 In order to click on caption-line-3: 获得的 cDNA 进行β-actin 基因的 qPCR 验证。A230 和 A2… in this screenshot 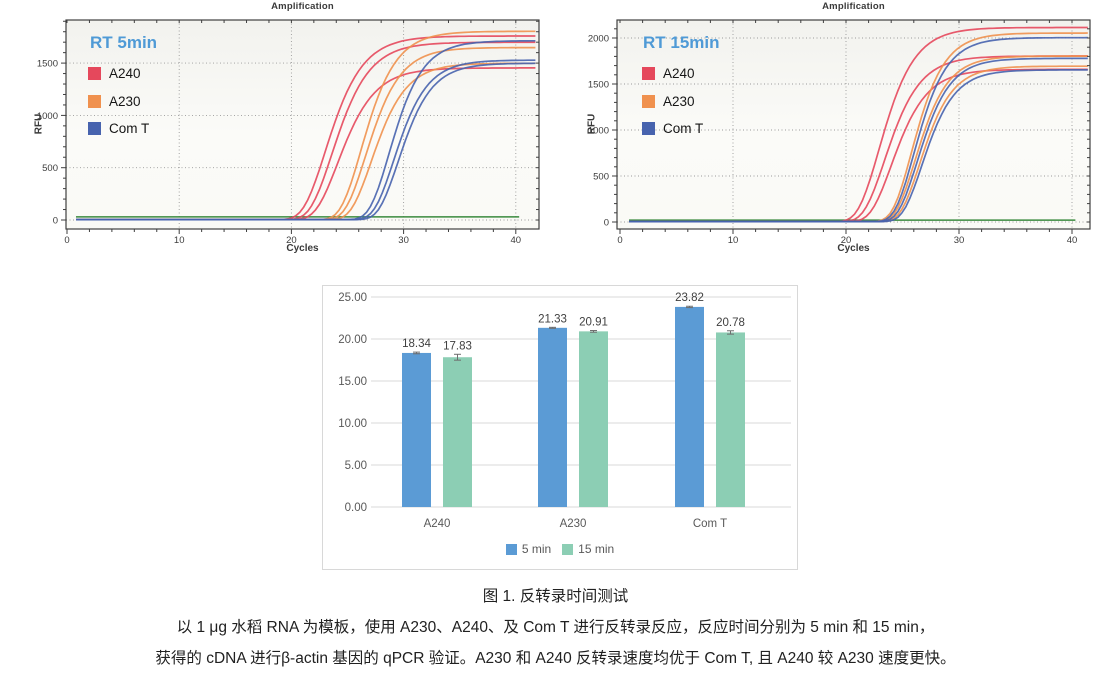, I will do `click(555, 658)`.